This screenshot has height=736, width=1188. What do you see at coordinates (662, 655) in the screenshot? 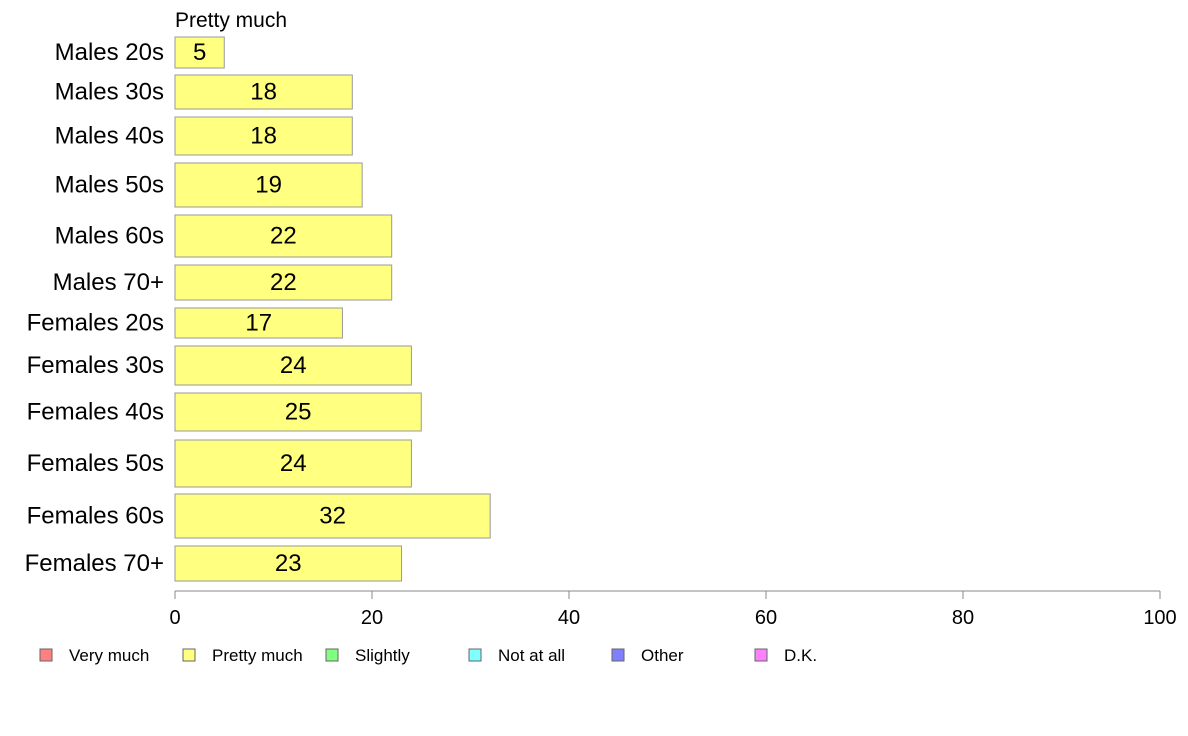
I see `legend-label: Other` at bounding box center [662, 655].